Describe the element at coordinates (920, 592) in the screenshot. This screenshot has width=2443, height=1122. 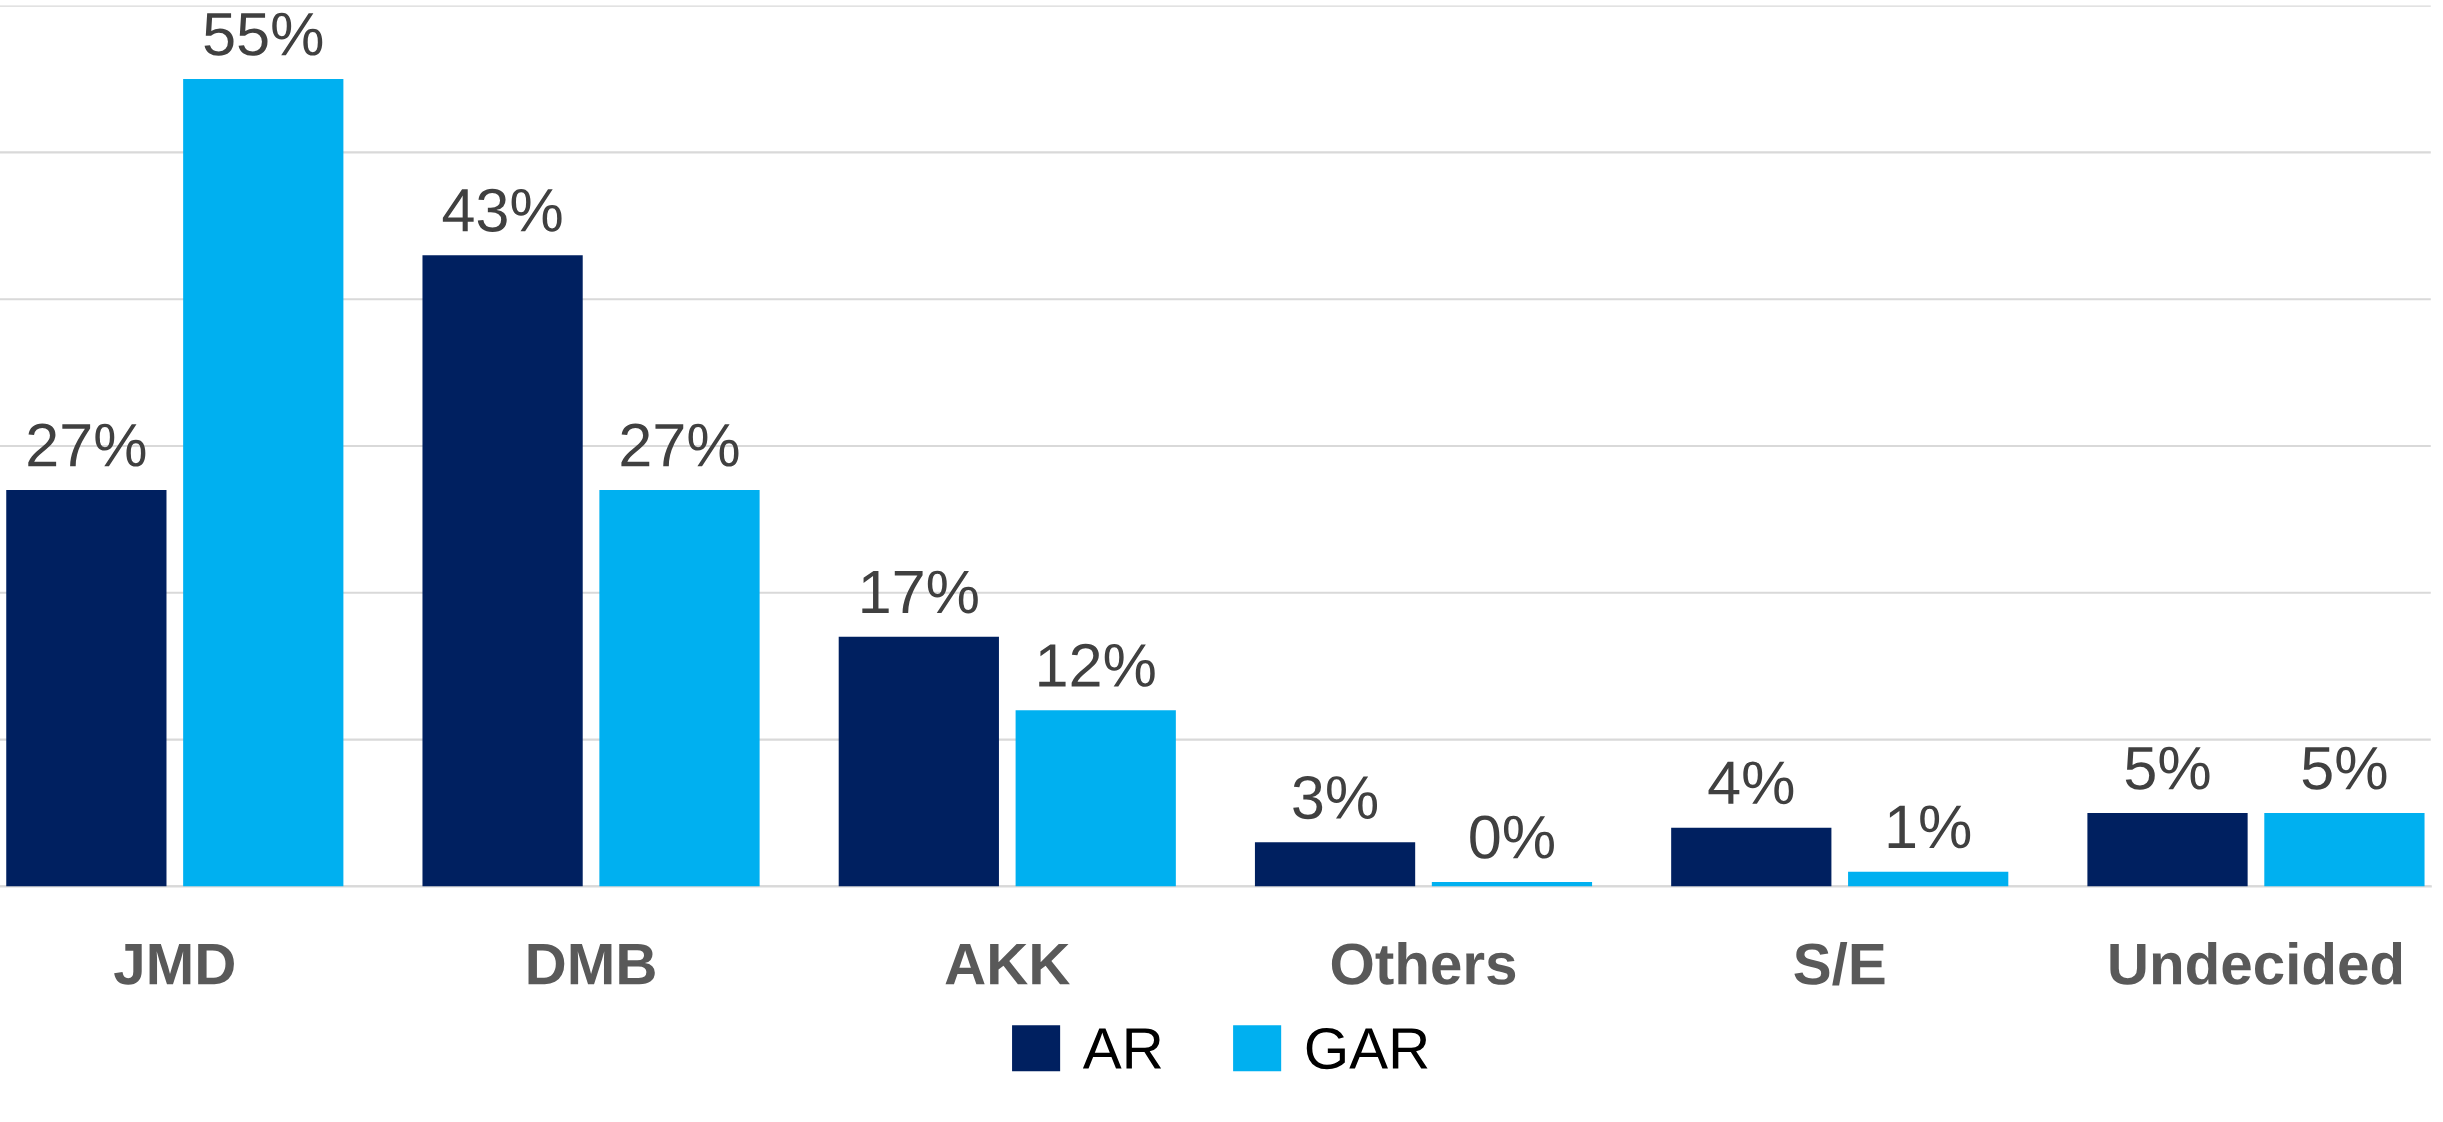
I see `data-label: 17%` at that location.